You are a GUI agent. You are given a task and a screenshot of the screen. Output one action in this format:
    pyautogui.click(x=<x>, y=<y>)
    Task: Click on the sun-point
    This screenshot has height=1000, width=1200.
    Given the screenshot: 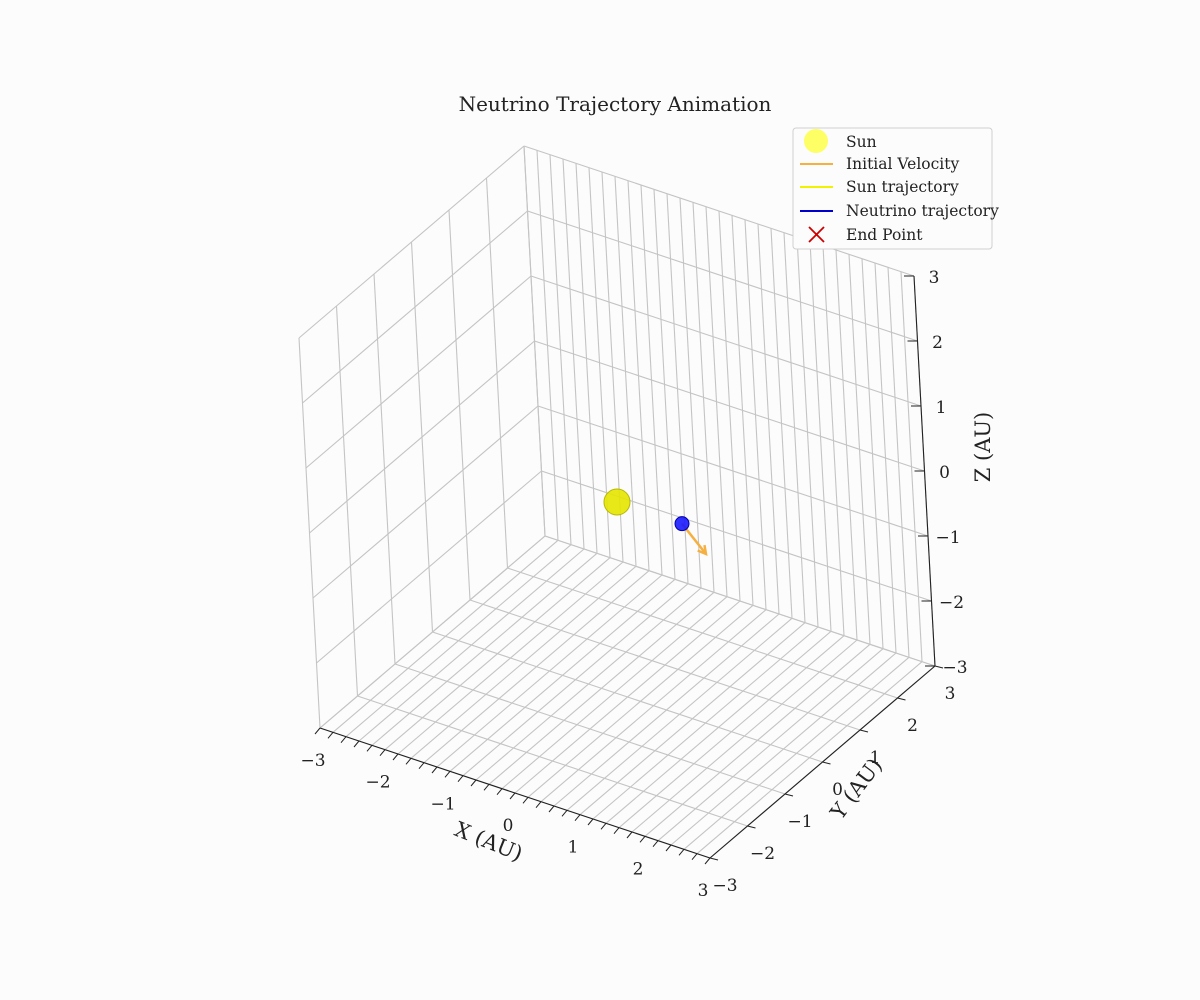 What is the action you would take?
    pyautogui.click(x=617, y=502)
    